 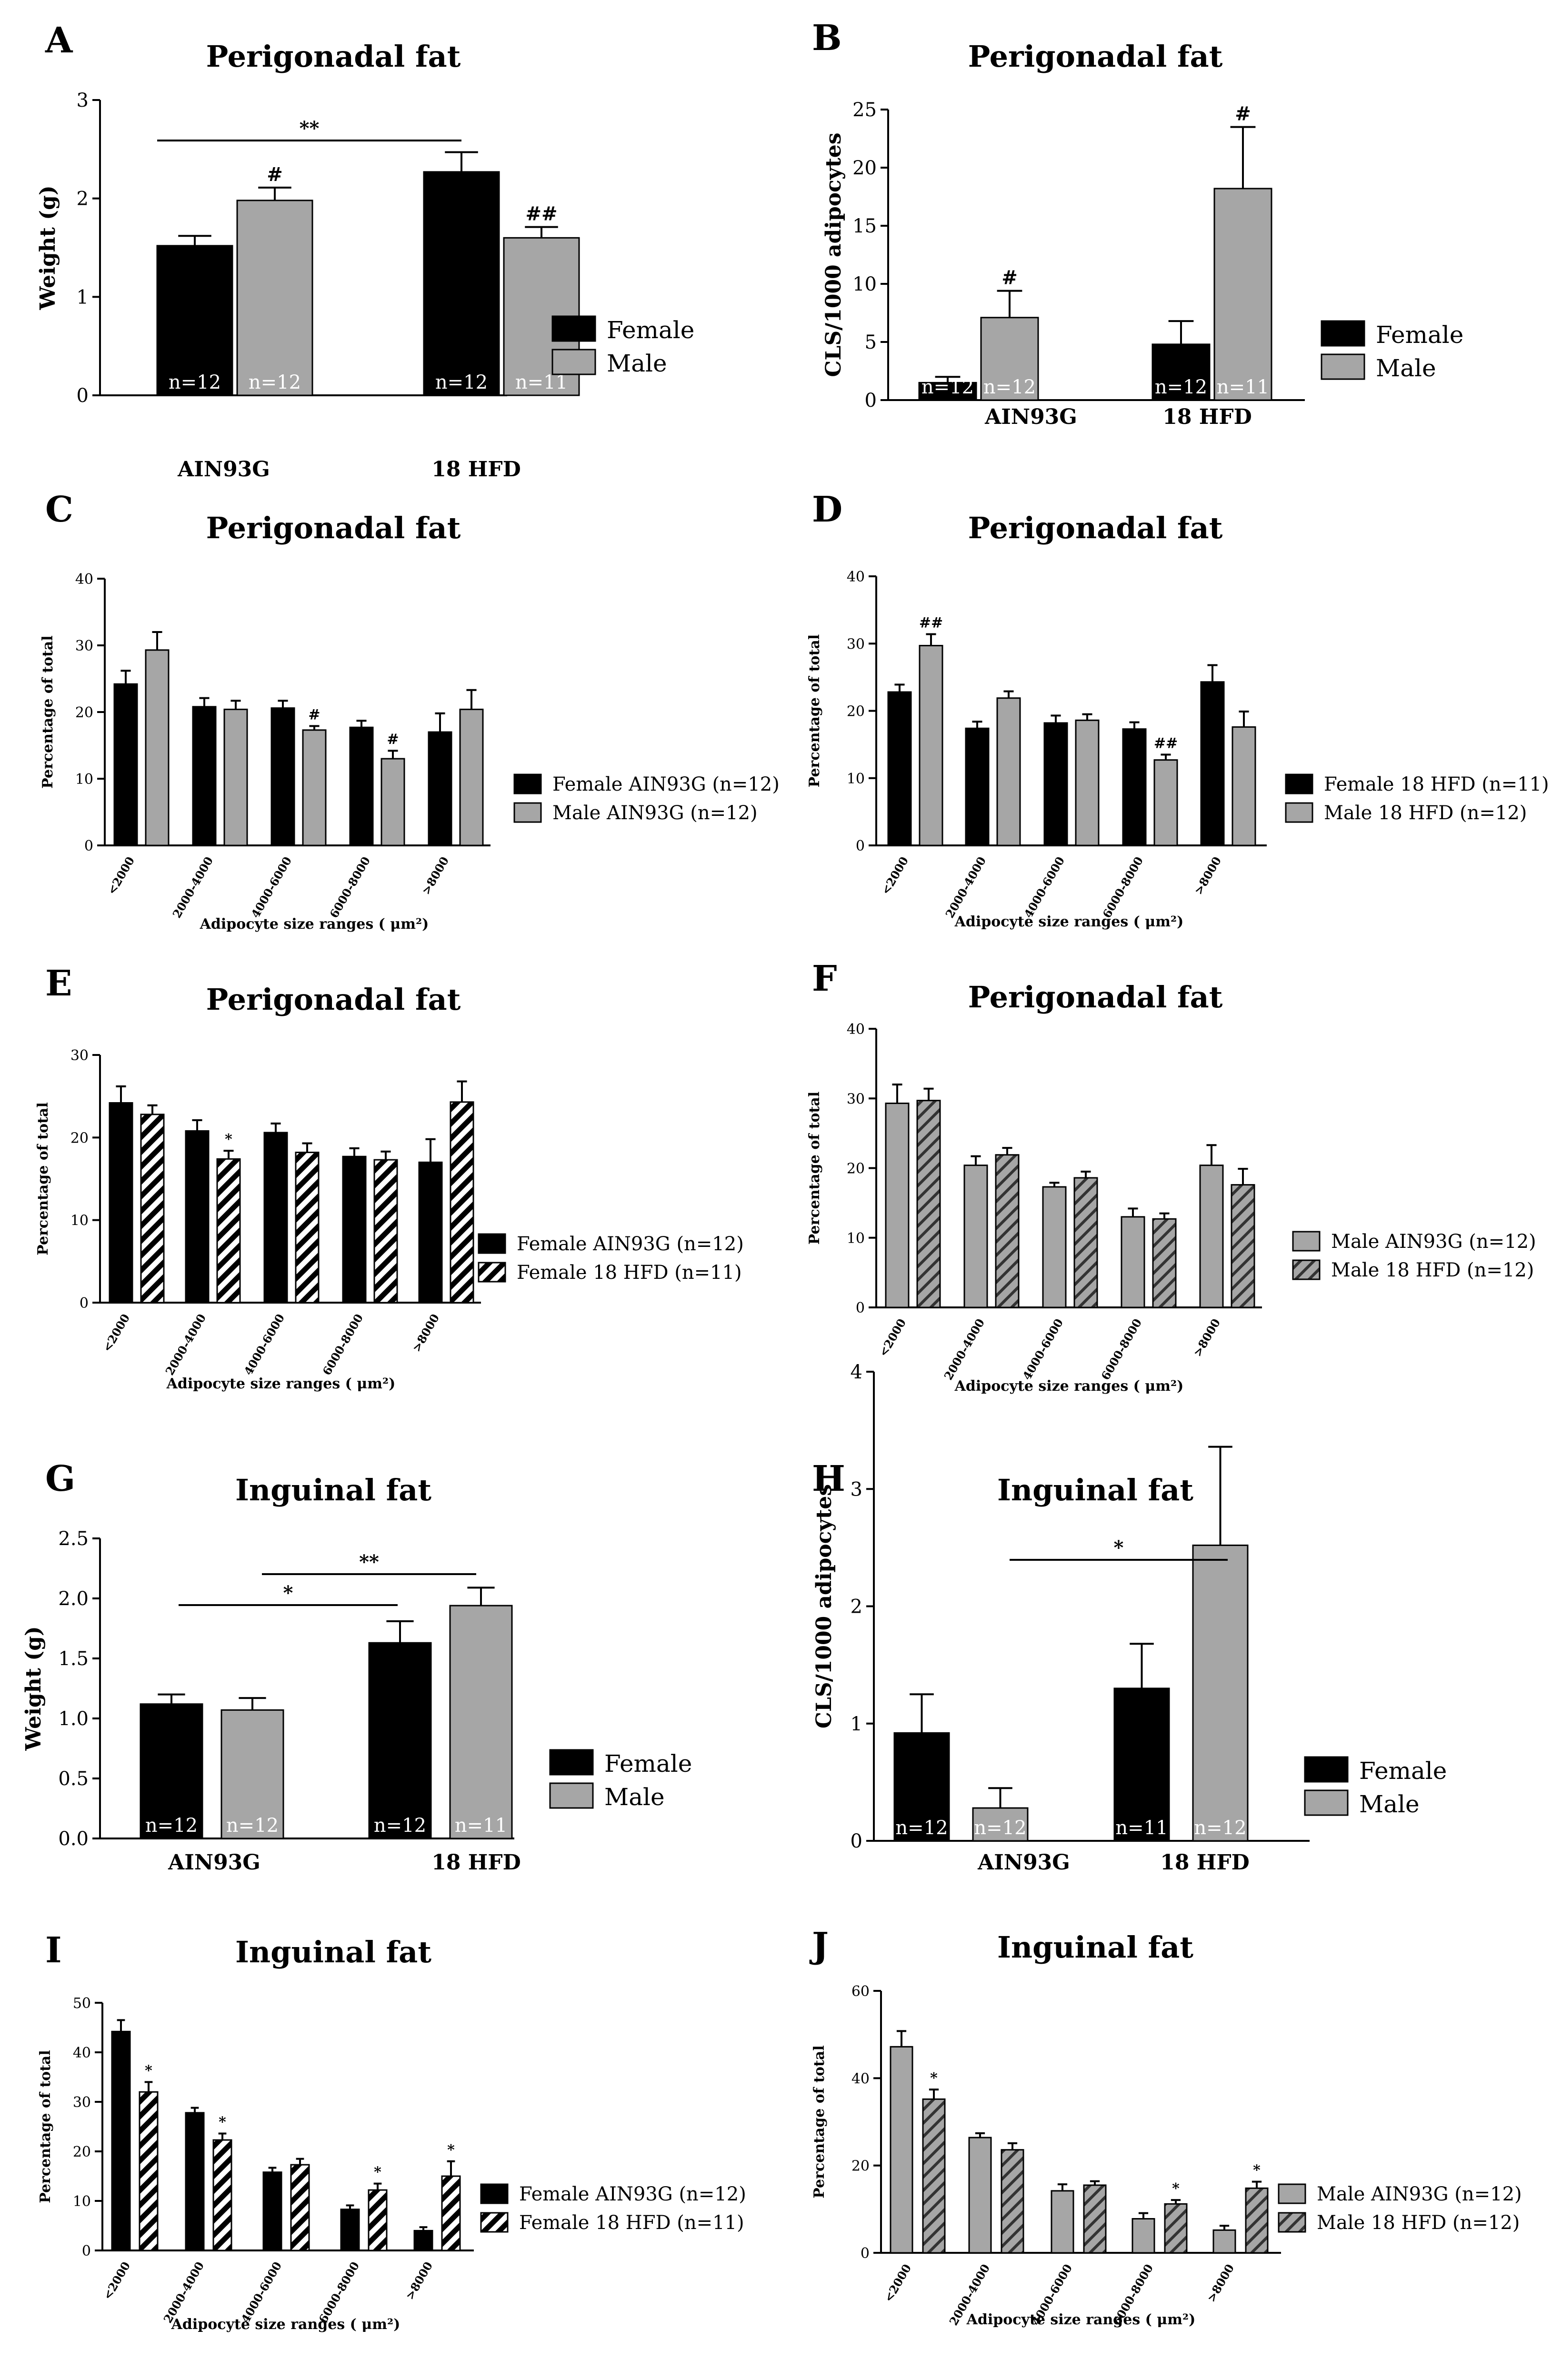 What do you see at coordinates (824, 978) in the screenshot?
I see `panel-letter: F` at bounding box center [824, 978].